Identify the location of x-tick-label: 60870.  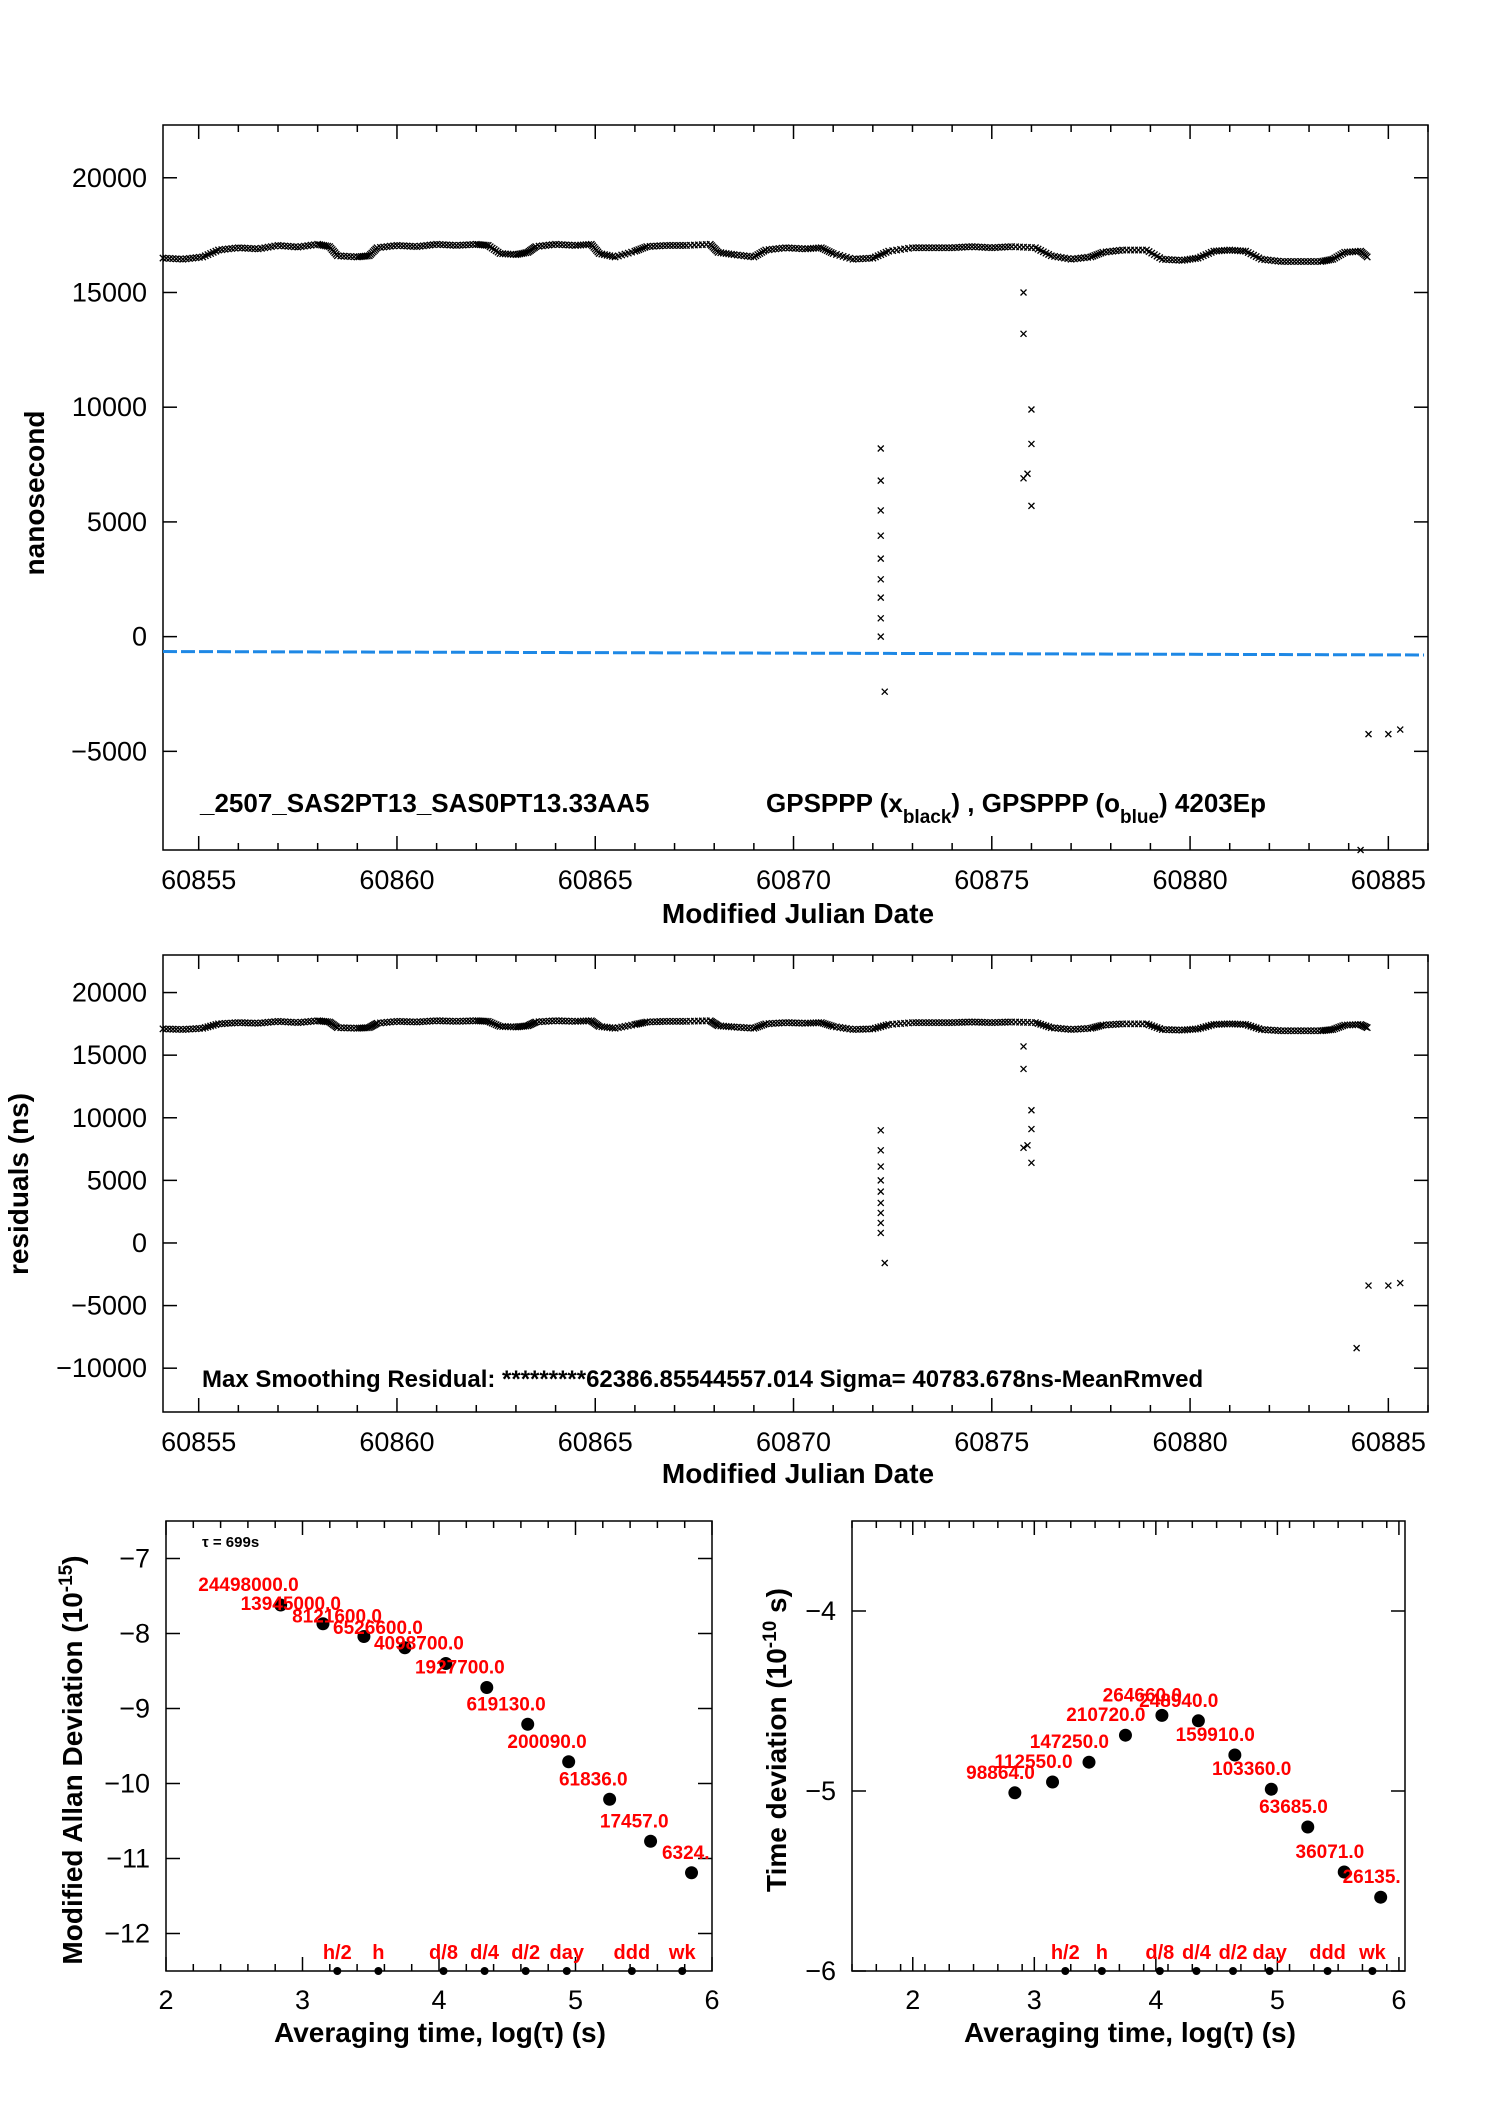
(793, 1442).